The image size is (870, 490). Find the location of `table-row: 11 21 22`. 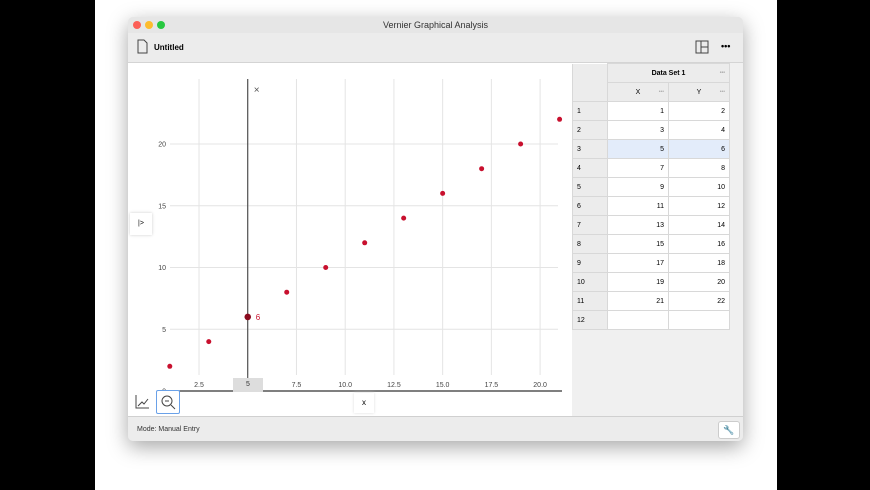

table-row: 11 21 22 is located at coordinates (651, 301).